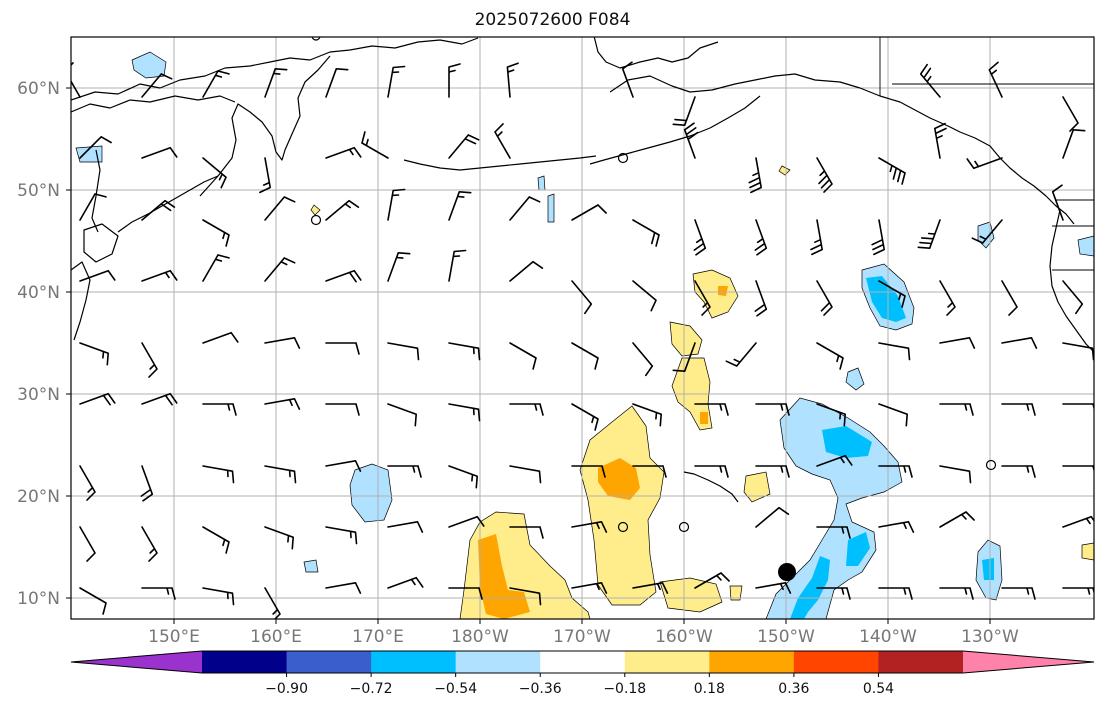  What do you see at coordinates (1087, 551) in the screenshot?
I see `shade-positive-area` at bounding box center [1087, 551].